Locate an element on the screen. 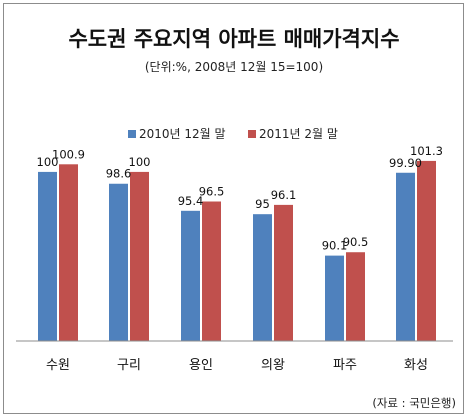 This screenshot has height=420, width=469. value-label-series-2-5: 90.5 is located at coordinates (356, 242).